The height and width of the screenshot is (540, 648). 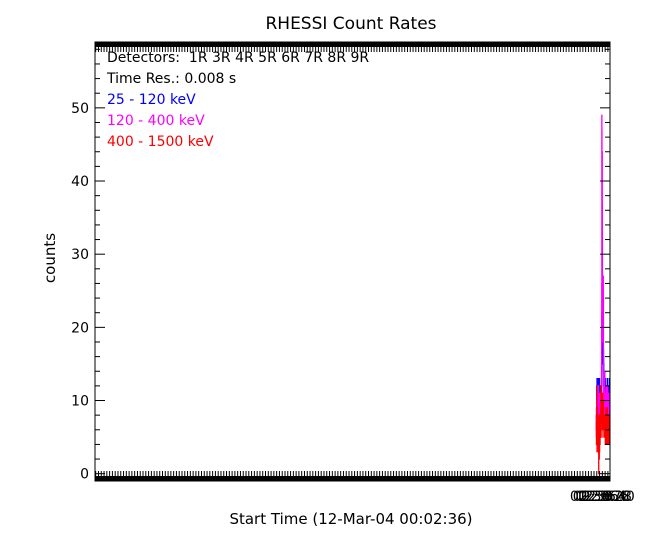 I want to click on series-layer, so click(x=602, y=294).